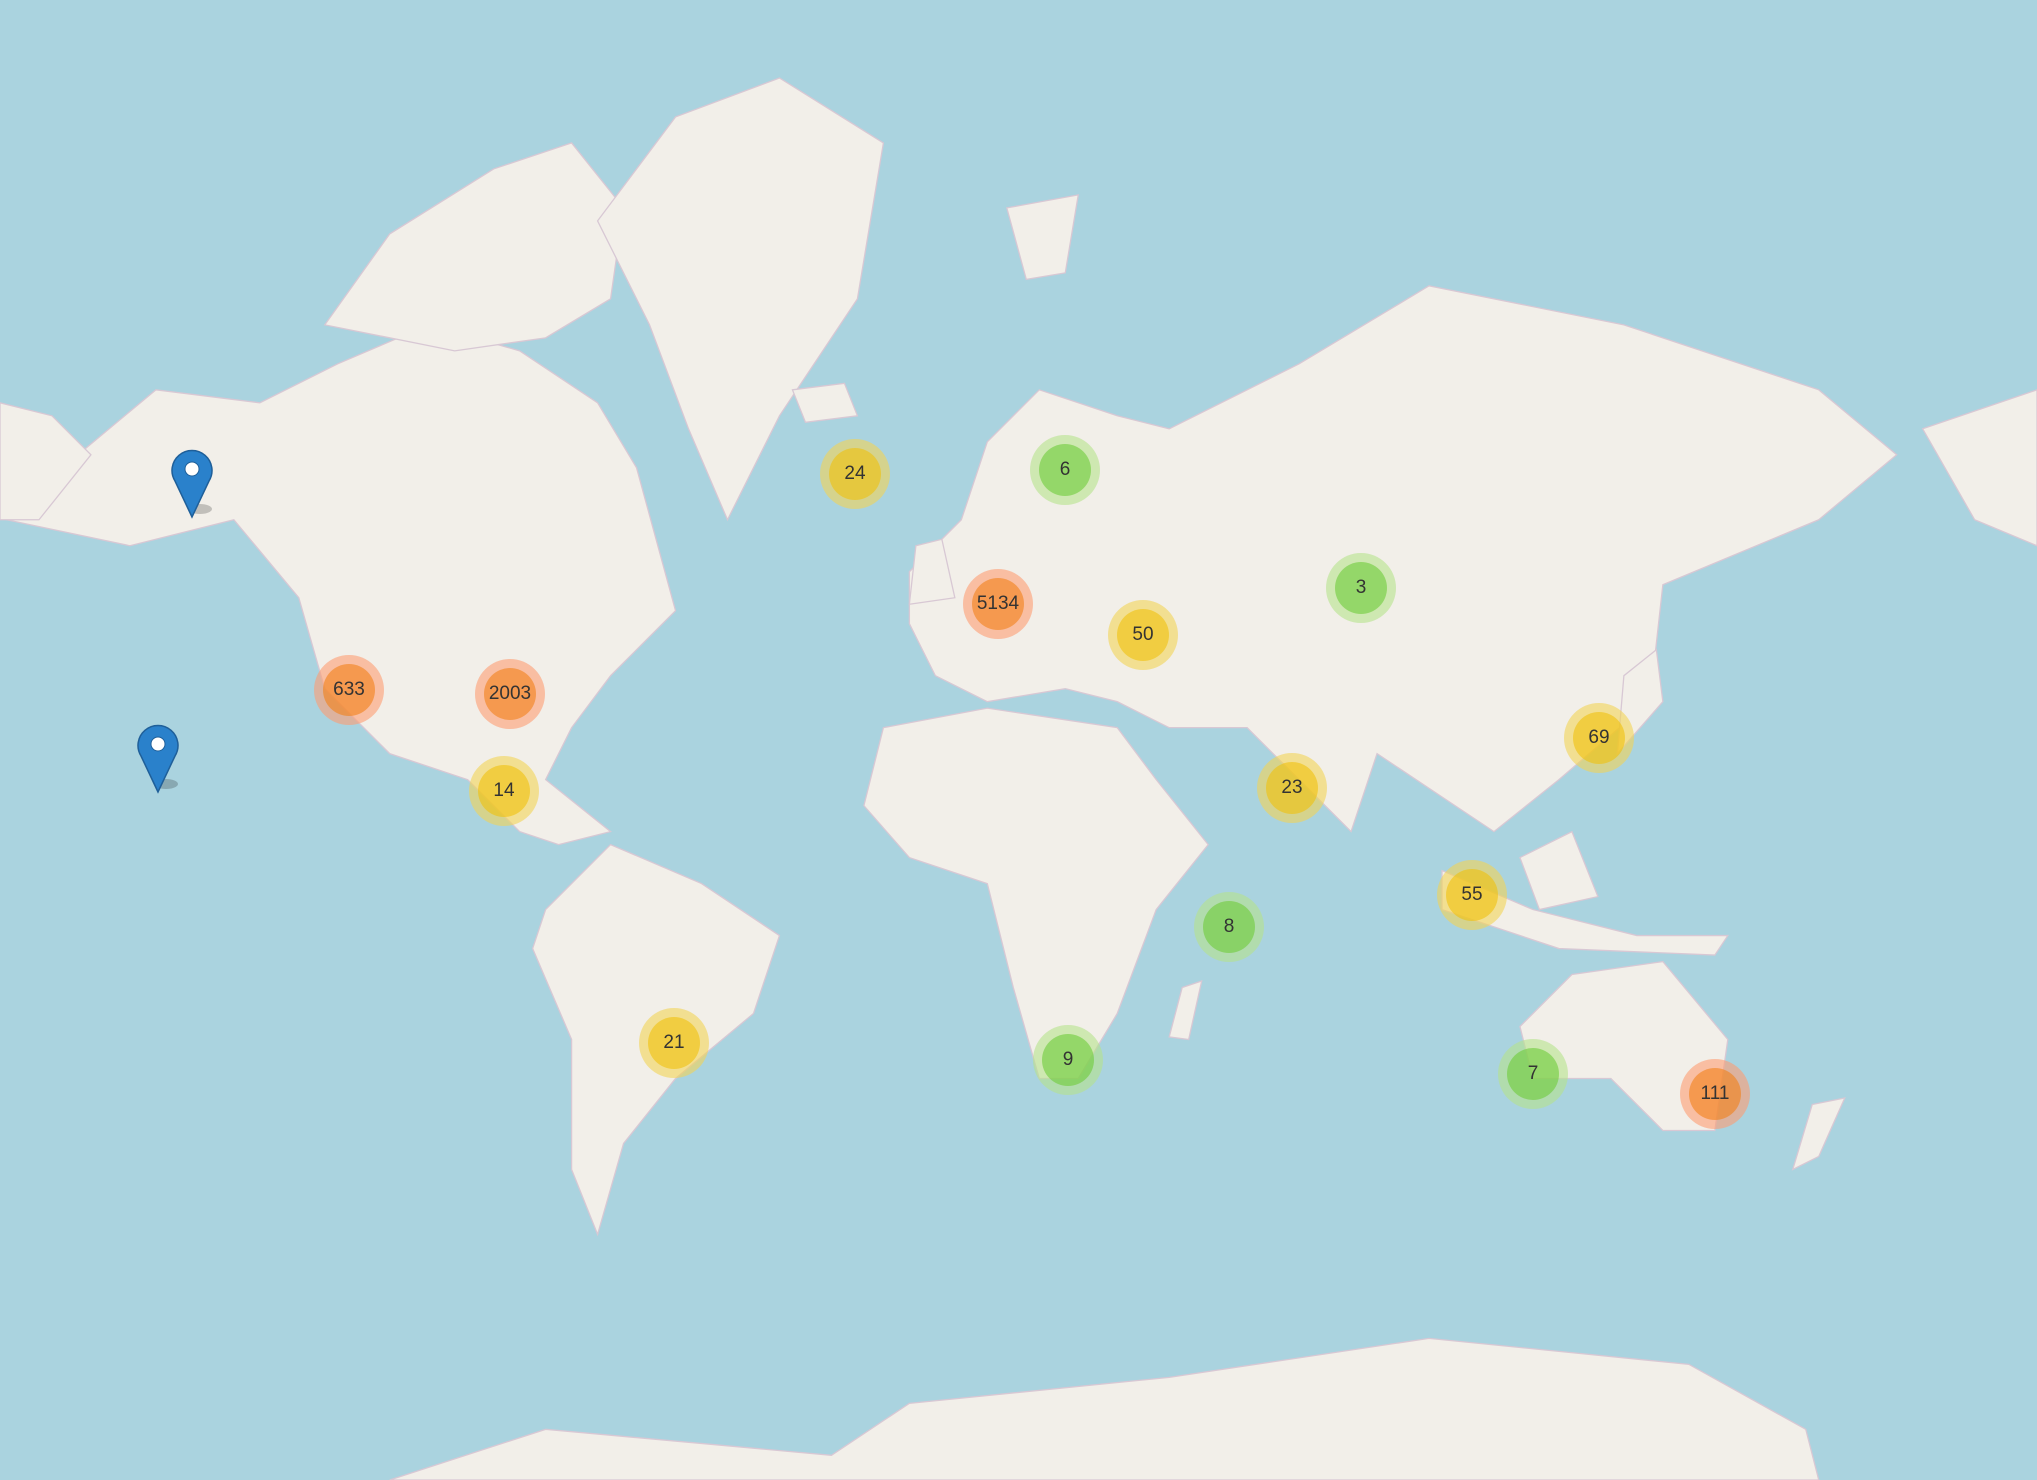  I want to click on marker-cluster-large: 111, so click(1715, 1094).